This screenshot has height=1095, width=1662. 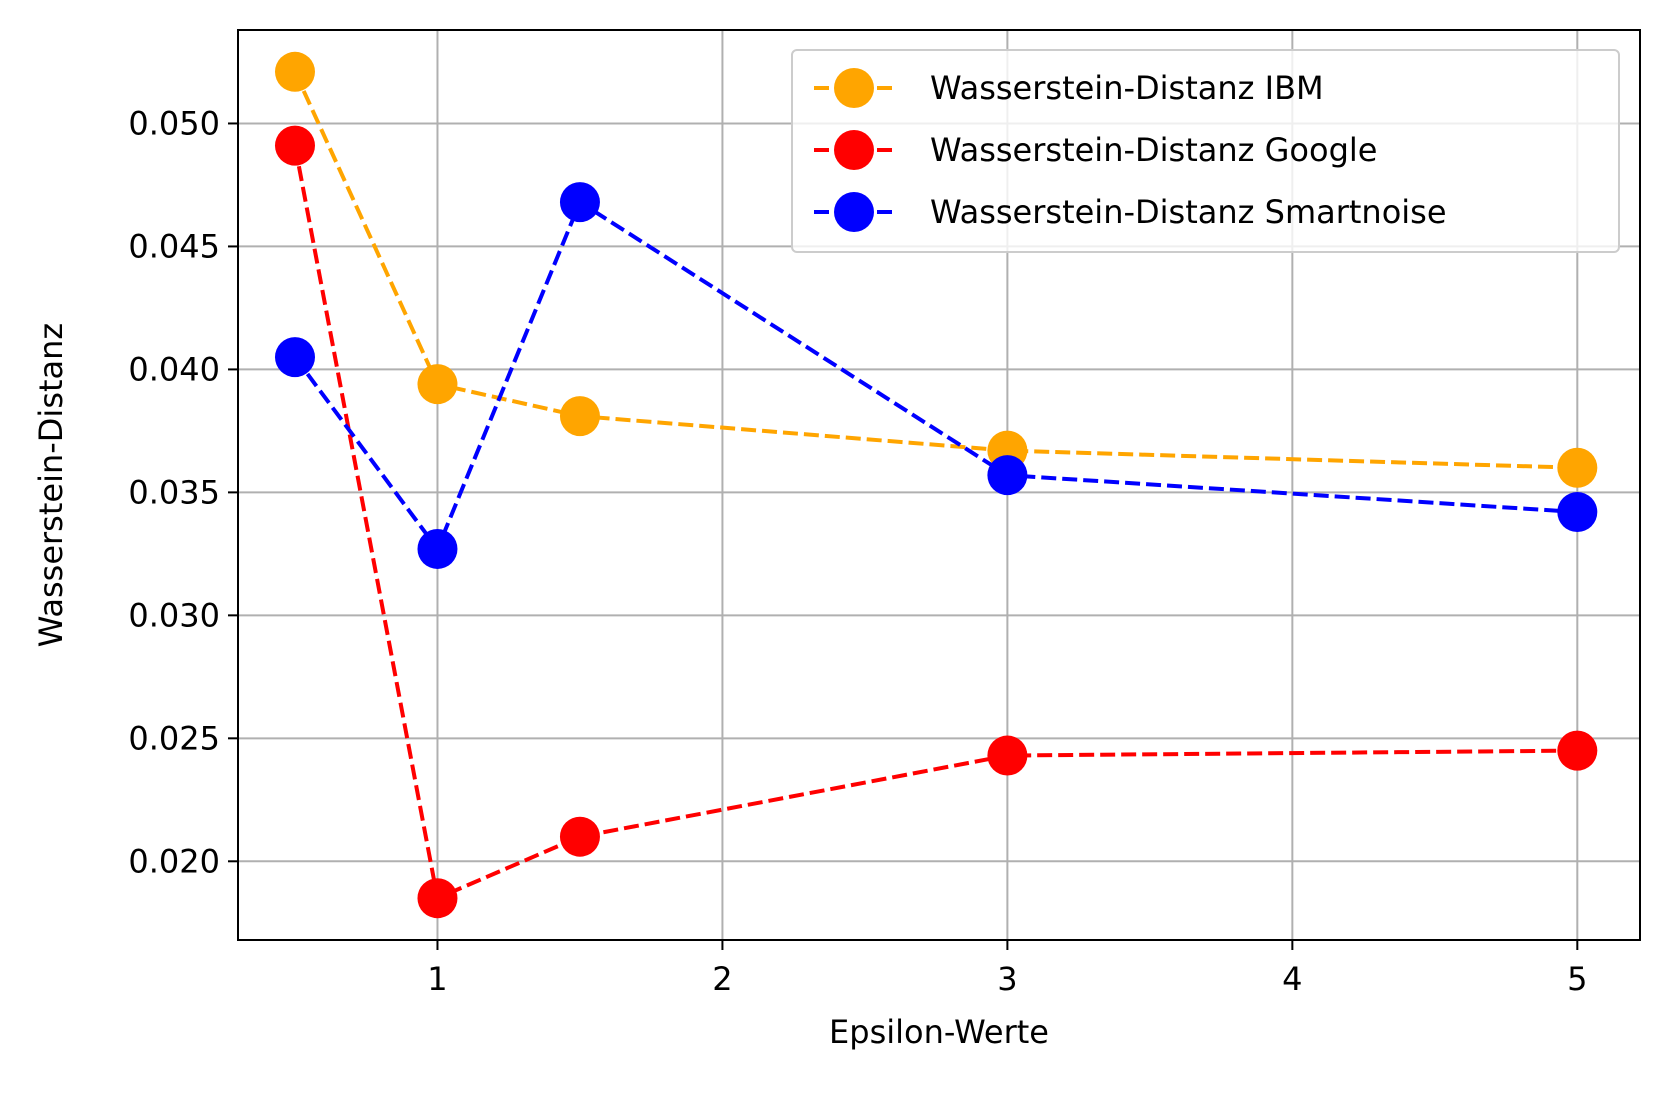 What do you see at coordinates (1188, 212) in the screenshot?
I see `legend-label-2: Wasserstein-Distanz Smartnoise` at bounding box center [1188, 212].